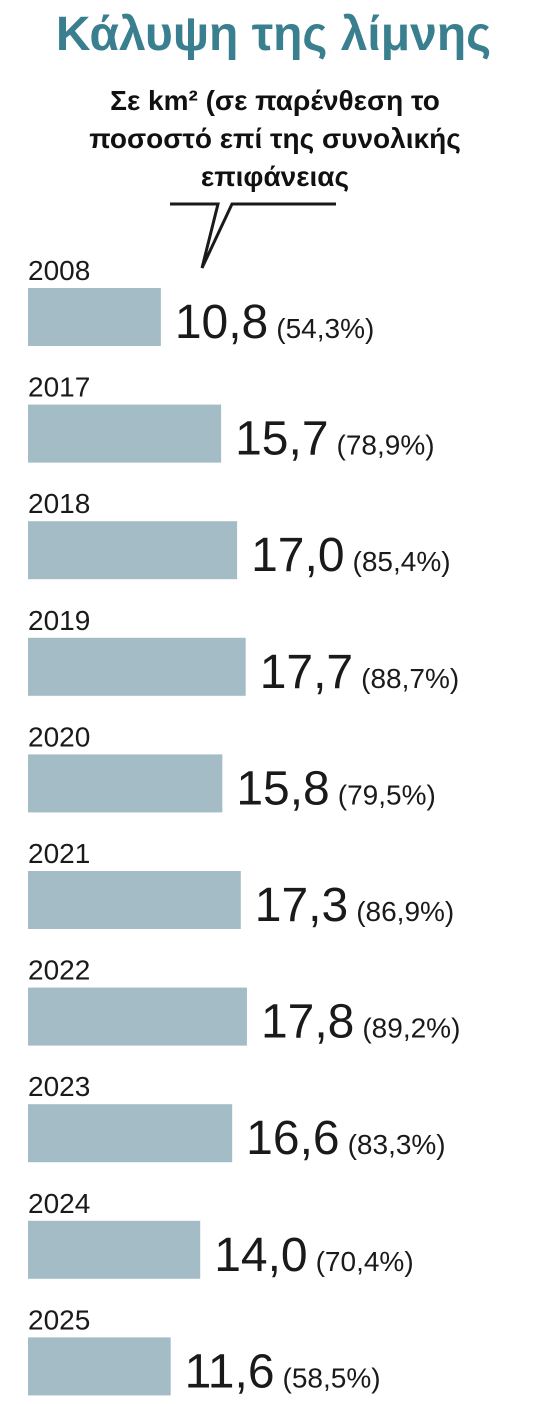  What do you see at coordinates (59, 736) in the screenshot?
I see `year-label: 2020` at bounding box center [59, 736].